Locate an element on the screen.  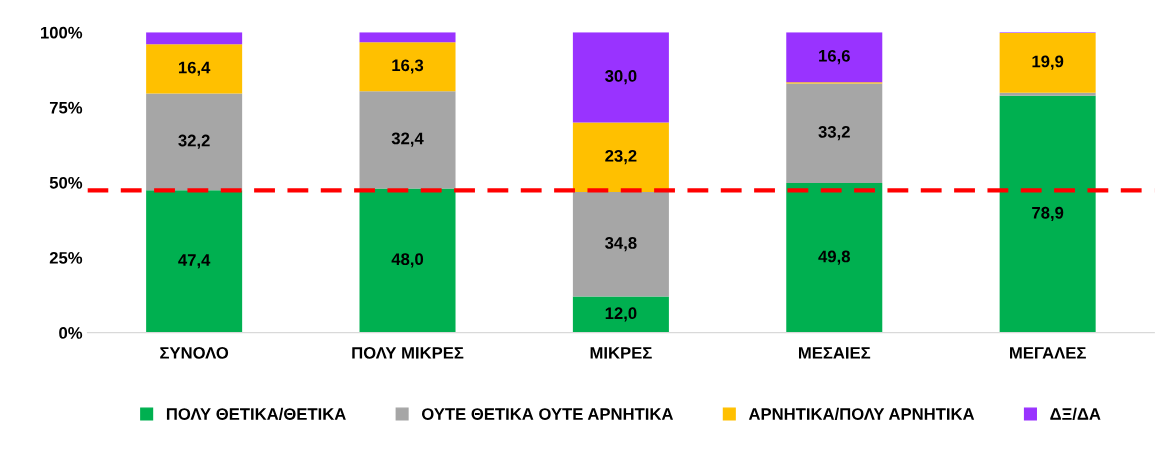
x-tick-label: ΜΙΚΡΕΣ is located at coordinates (621, 353).